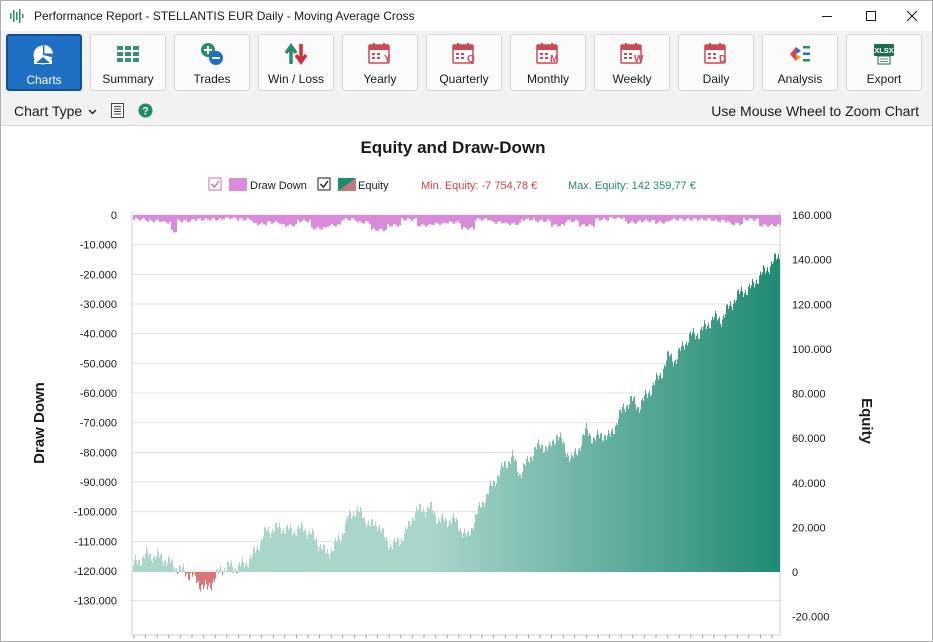 Image resolution: width=933 pixels, height=642 pixels. Describe the element at coordinates (128, 62) in the screenshot. I see `summary-button: Summary` at that location.